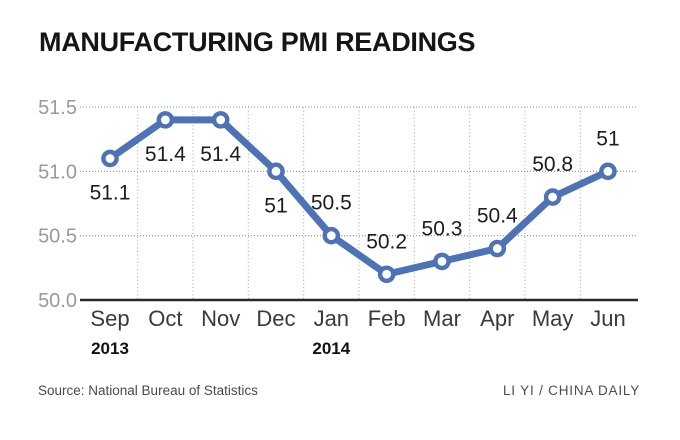  I want to click on data-point-Dec, so click(276, 171).